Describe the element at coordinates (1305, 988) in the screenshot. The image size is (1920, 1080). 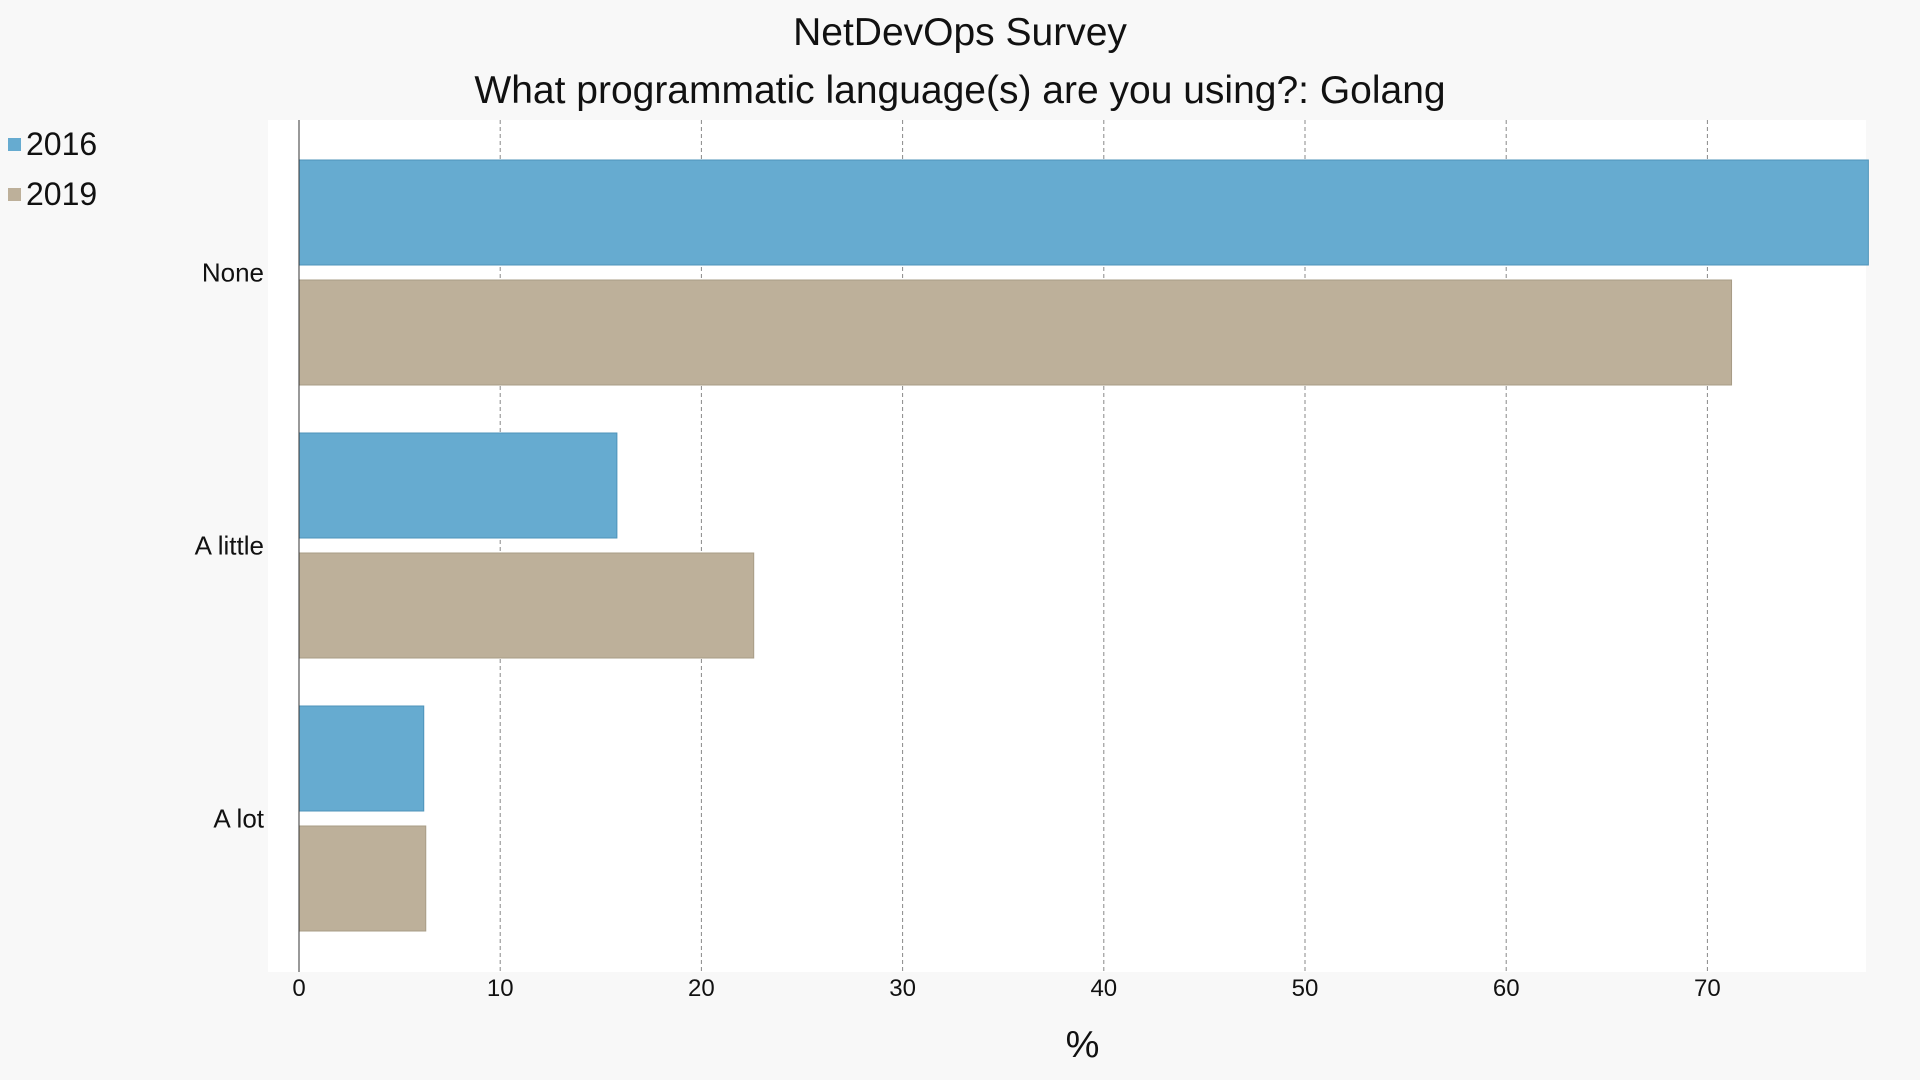
I see `x-tick-label-50: 50` at that location.